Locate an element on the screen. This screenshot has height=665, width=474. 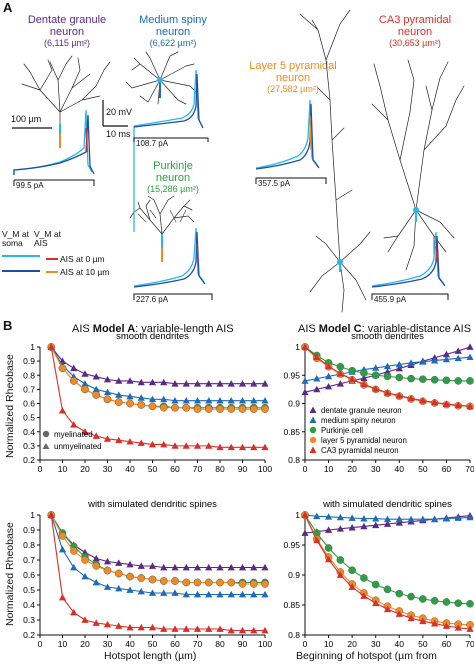
x-tick-label: 80 is located at coordinates (220, 644).